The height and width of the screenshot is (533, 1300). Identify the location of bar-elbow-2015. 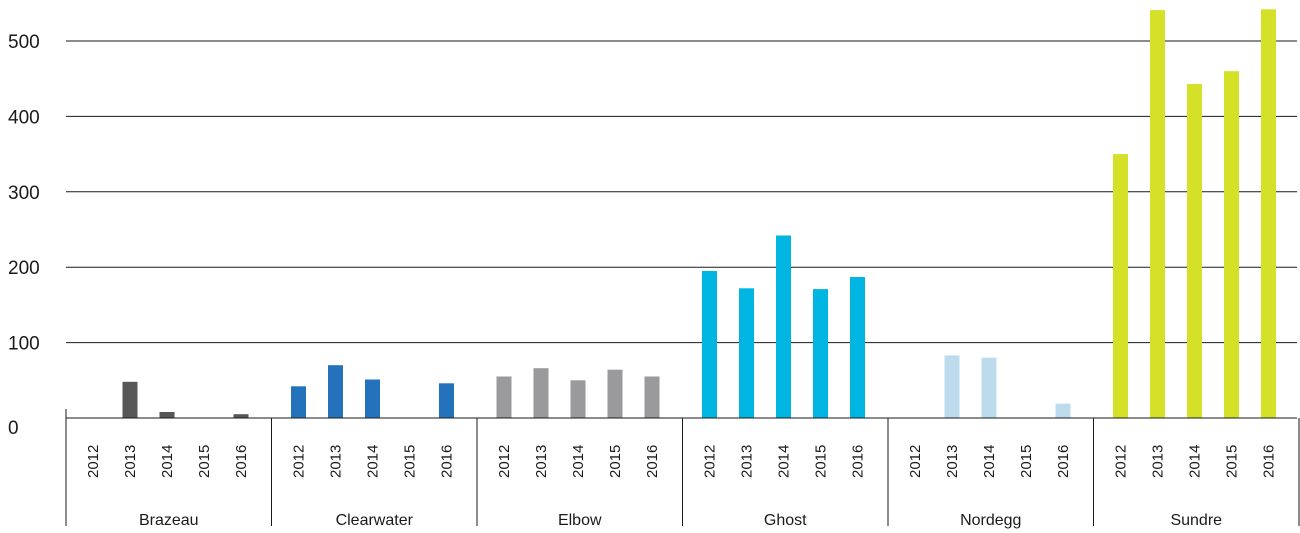
(615, 393).